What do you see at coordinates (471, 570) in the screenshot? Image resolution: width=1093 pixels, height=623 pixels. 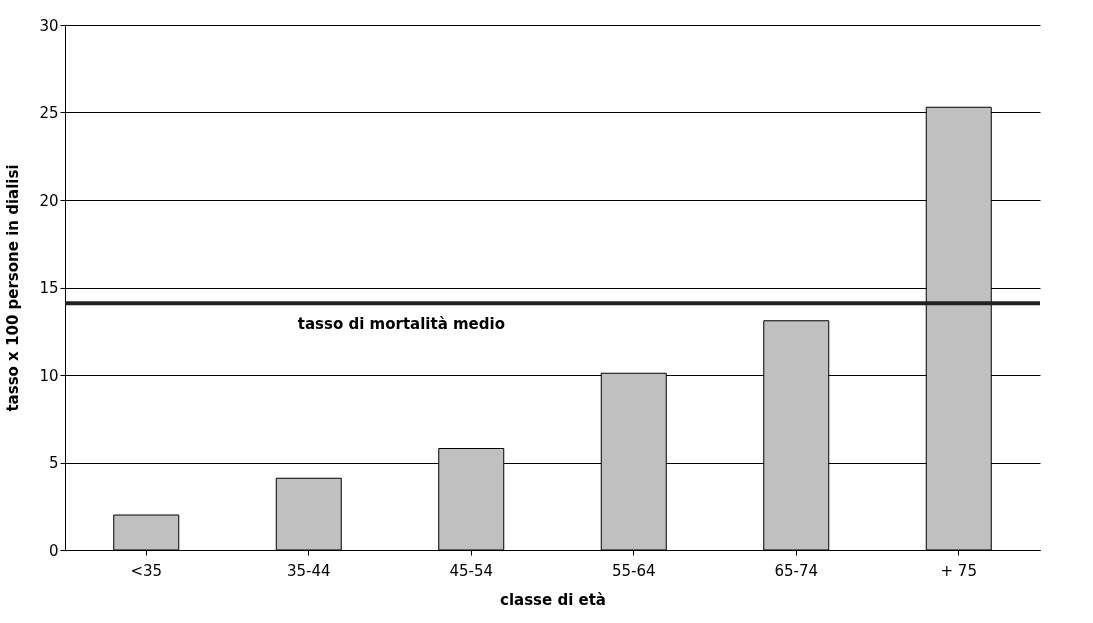 I see `x-tick-label: 45-54` at bounding box center [471, 570].